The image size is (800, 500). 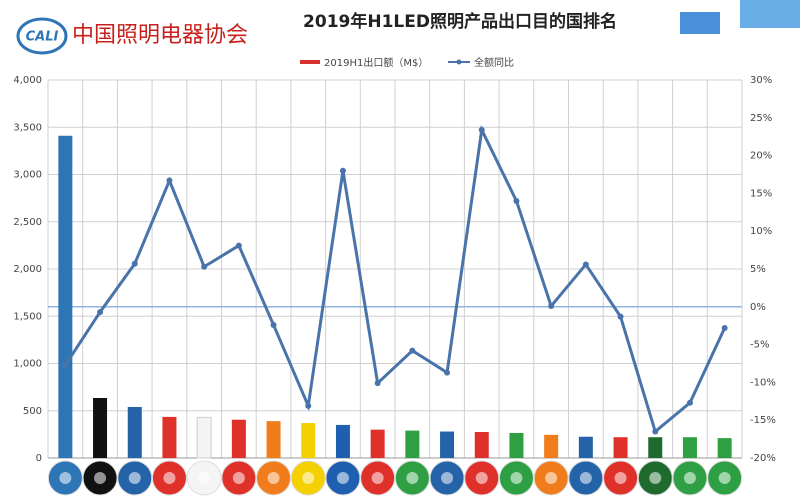 What do you see at coordinates (761, 156) in the screenshot?
I see `y2-tick-label: 20%` at bounding box center [761, 156].